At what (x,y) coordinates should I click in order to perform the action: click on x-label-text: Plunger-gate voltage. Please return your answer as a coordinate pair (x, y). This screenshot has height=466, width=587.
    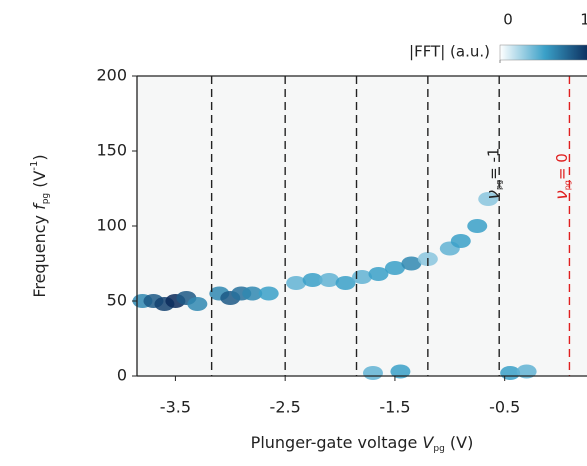
    Looking at the image, I should click on (337, 442).